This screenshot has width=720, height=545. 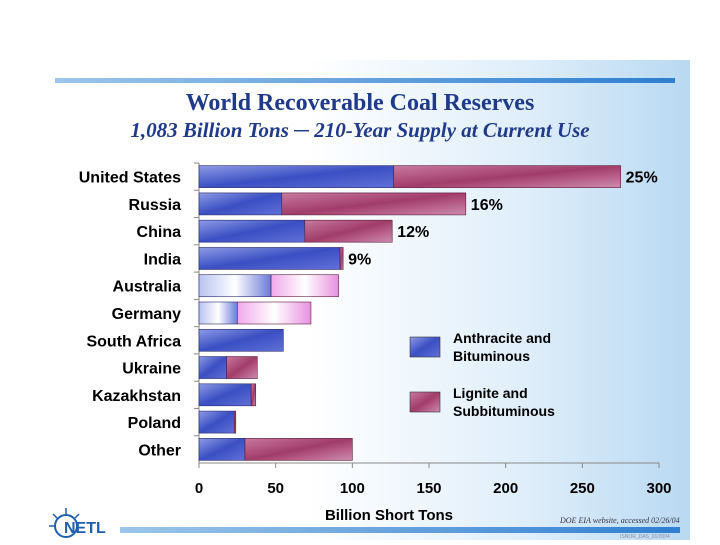 What do you see at coordinates (133, 341) in the screenshot?
I see `category-label: South Africa` at bounding box center [133, 341].